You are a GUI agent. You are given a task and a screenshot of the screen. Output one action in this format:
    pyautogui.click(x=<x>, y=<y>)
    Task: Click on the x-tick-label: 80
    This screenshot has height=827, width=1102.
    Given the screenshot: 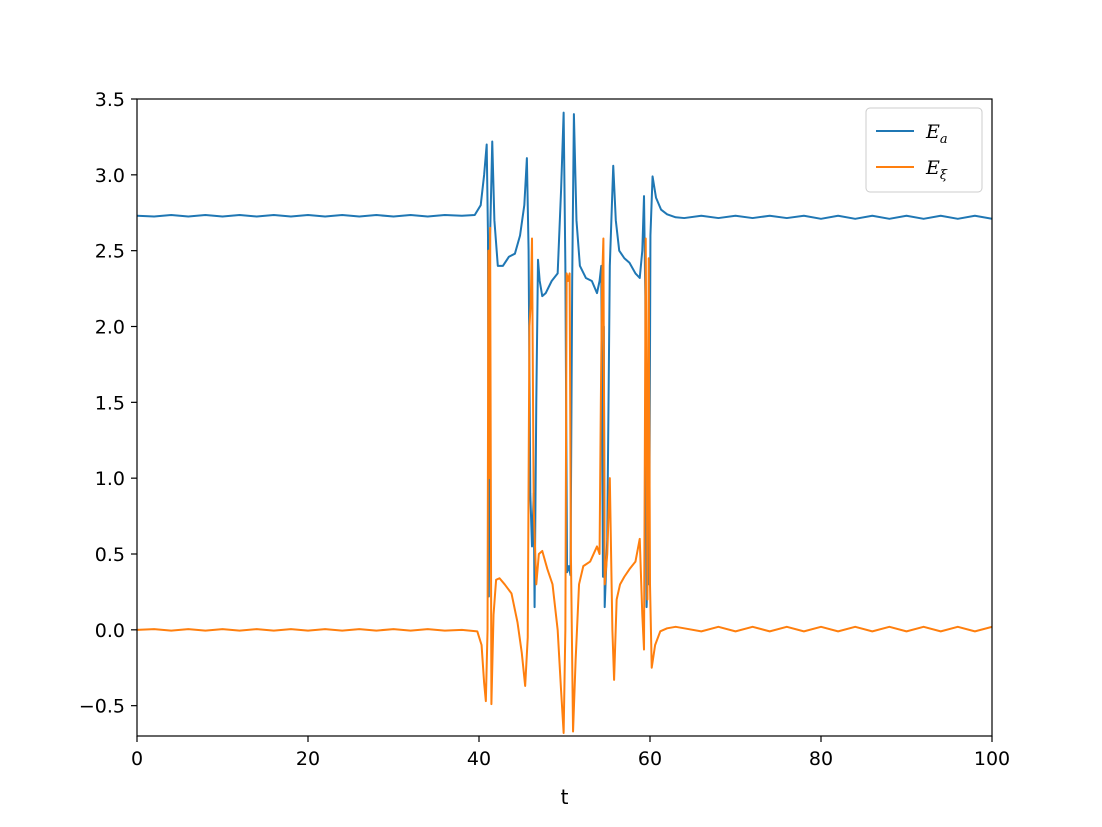 What is the action you would take?
    pyautogui.click(x=821, y=759)
    